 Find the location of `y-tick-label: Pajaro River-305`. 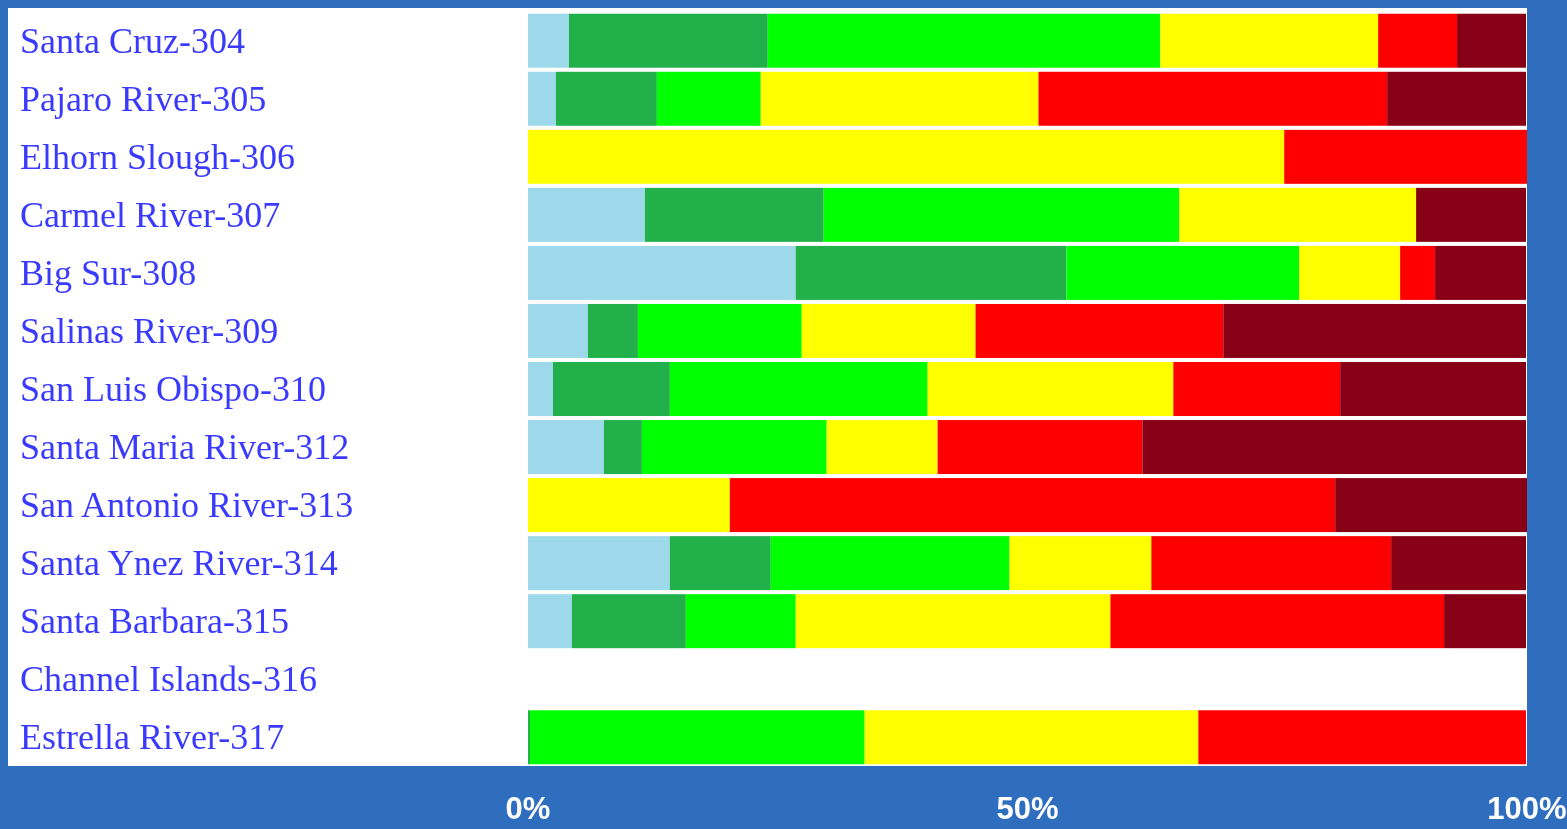

y-tick-label: Pajaro River-305 is located at coordinates (143, 98).